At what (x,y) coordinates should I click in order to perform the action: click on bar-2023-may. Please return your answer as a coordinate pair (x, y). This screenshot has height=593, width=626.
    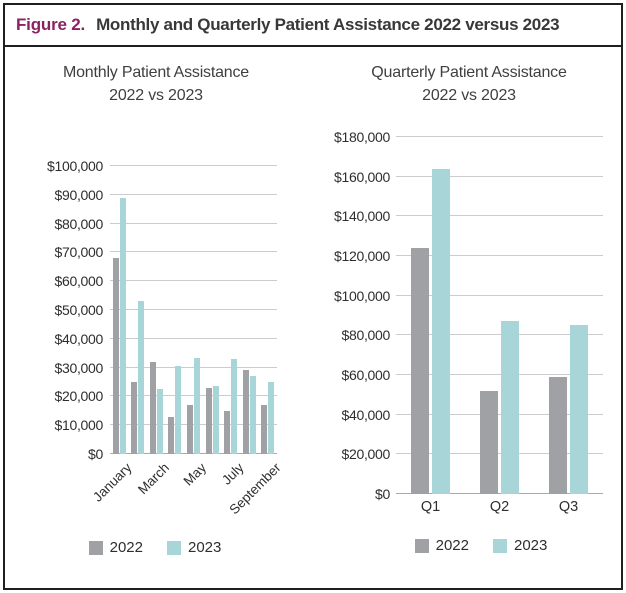
    Looking at the image, I should click on (197, 405).